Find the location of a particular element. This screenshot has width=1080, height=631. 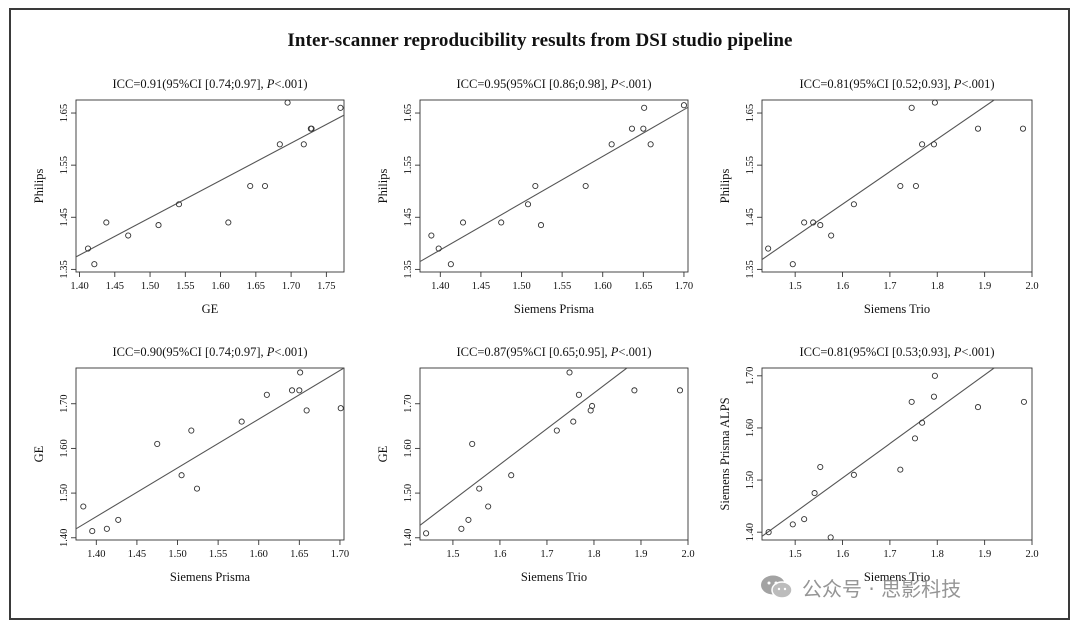

x-axis-label: Siemens Prisma is located at coordinates (210, 577).